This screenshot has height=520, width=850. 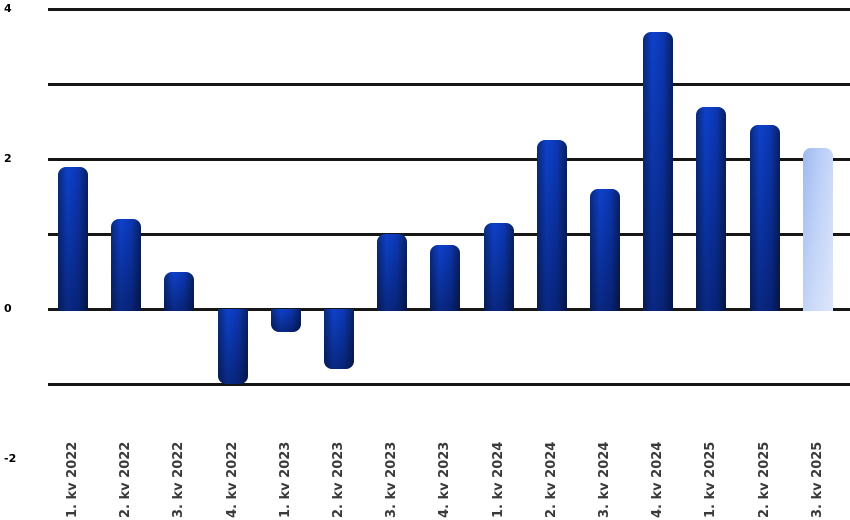 What do you see at coordinates (605, 250) in the screenshot?
I see `bar-3-kv-2024` at bounding box center [605, 250].